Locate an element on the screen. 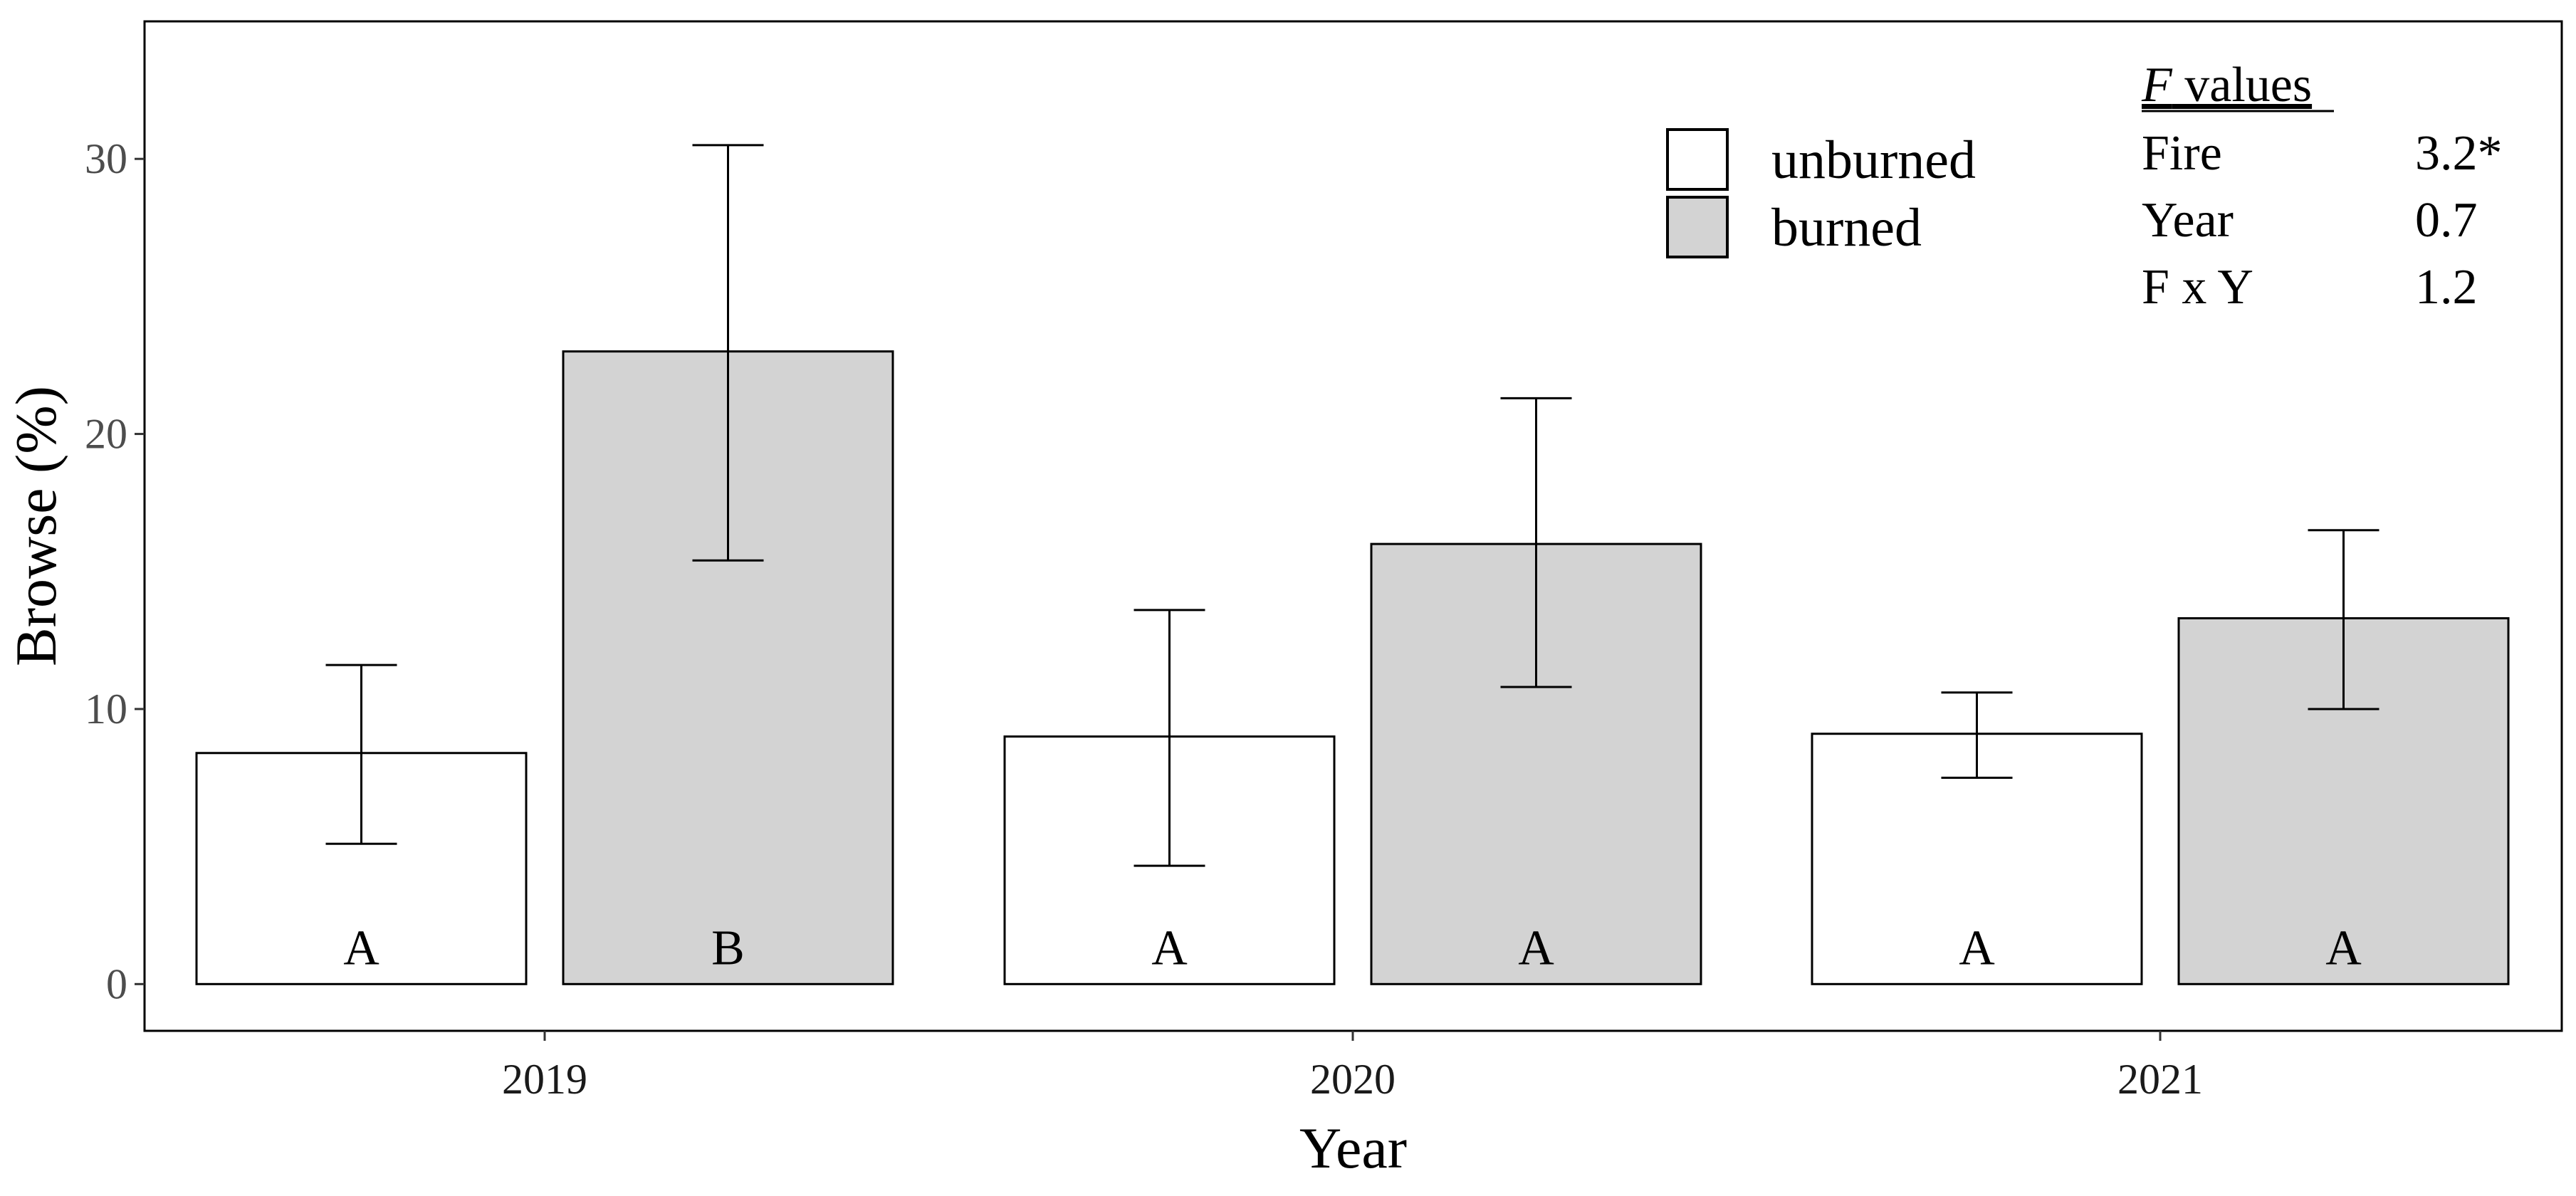 The width and height of the screenshot is (2576, 1196). annotation-value: 0.7 is located at coordinates (2446, 221).